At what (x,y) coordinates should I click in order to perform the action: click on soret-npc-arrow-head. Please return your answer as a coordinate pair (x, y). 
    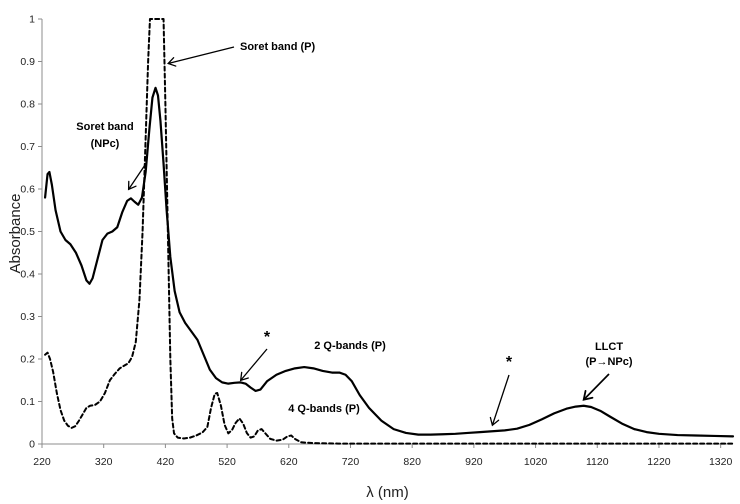
    Looking at the image, I should click on (132, 185).